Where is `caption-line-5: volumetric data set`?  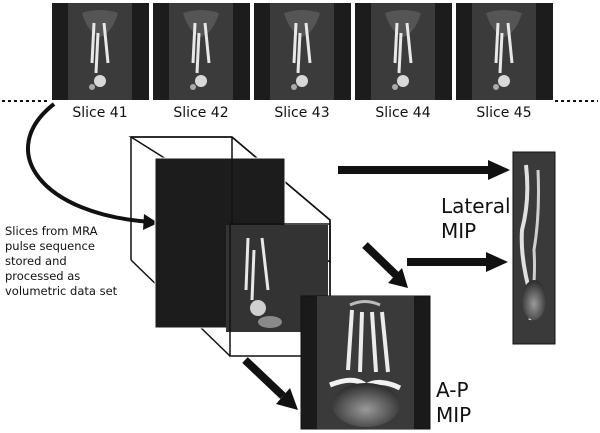
caption-line-5: volumetric data set is located at coordinates (61, 291).